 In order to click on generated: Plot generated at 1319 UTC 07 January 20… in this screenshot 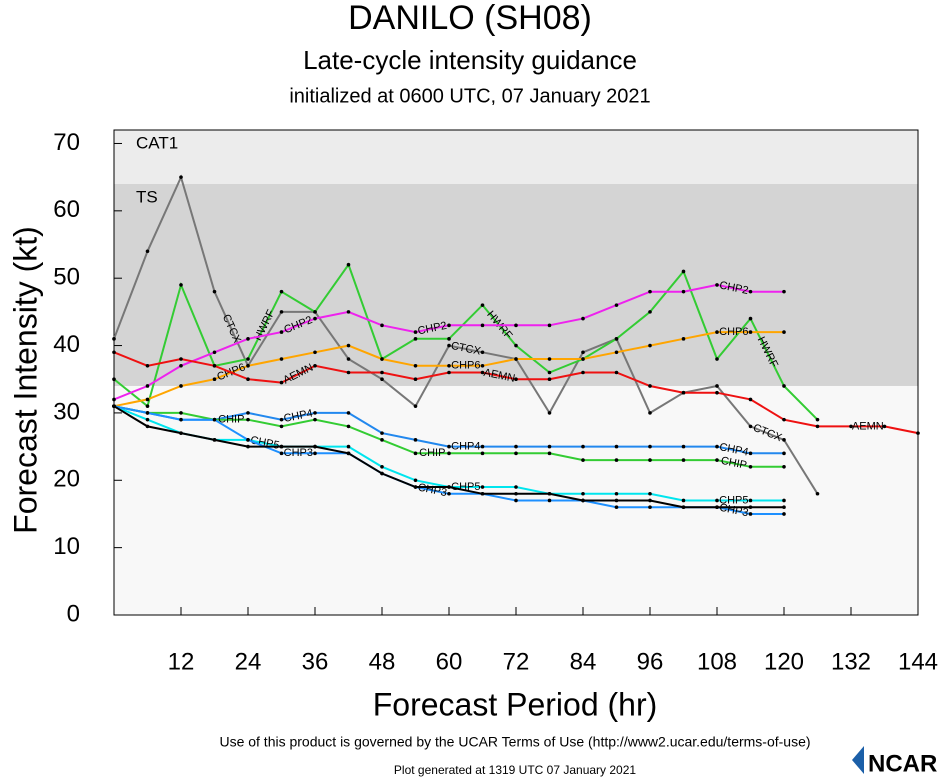, I will do `click(515, 770)`.